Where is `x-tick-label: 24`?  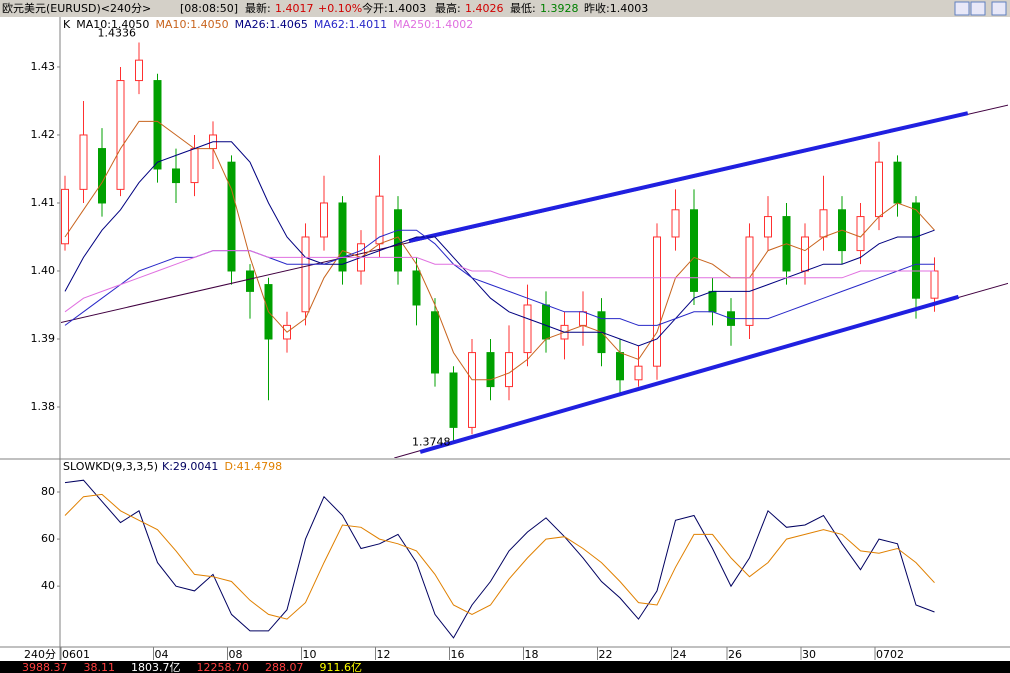 x-tick-label: 24 is located at coordinates (680, 654).